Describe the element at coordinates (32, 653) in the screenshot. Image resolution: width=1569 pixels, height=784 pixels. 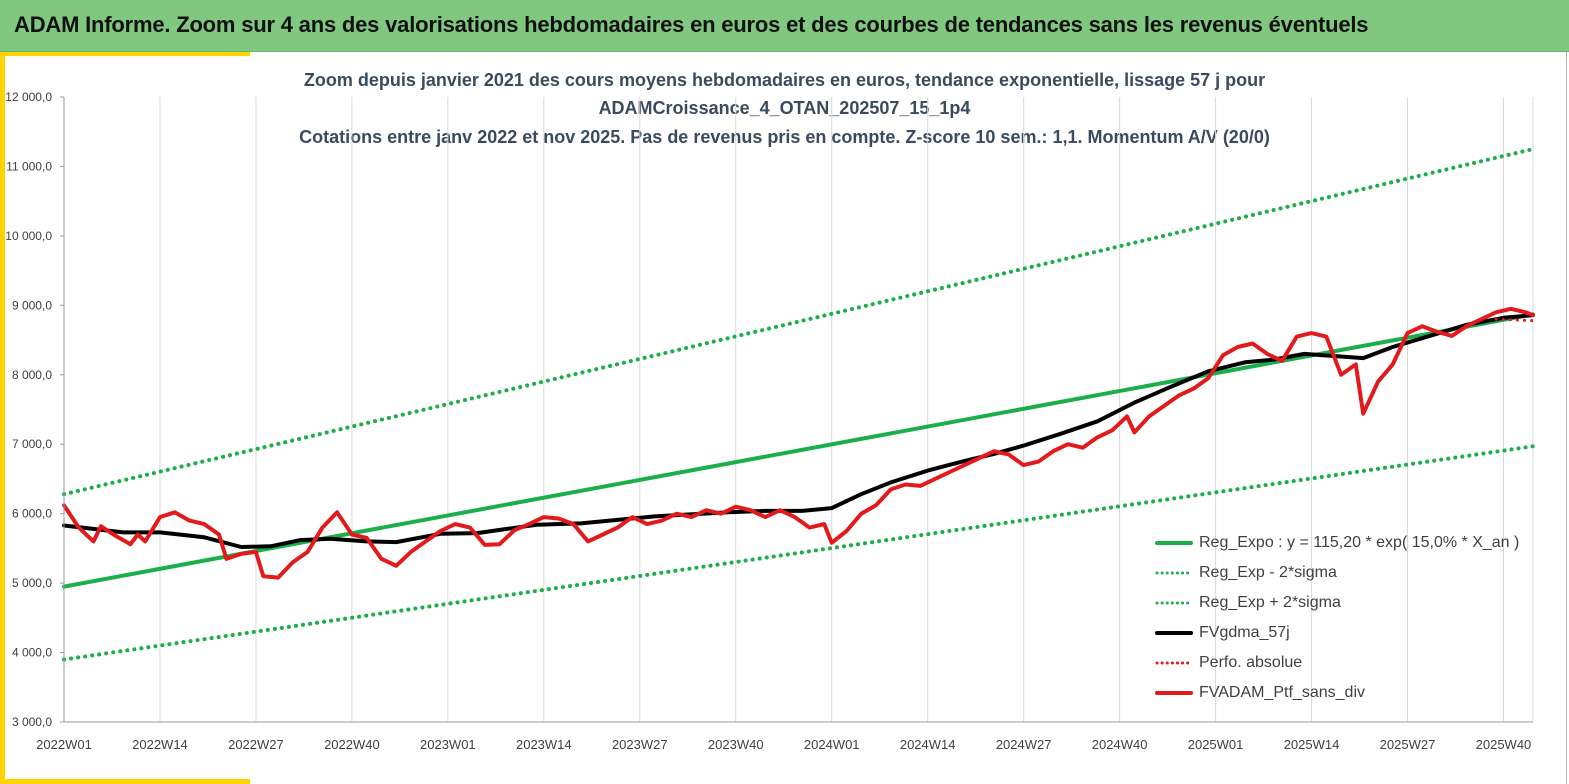
I see `y-tick-label: 4 000,0` at that location.